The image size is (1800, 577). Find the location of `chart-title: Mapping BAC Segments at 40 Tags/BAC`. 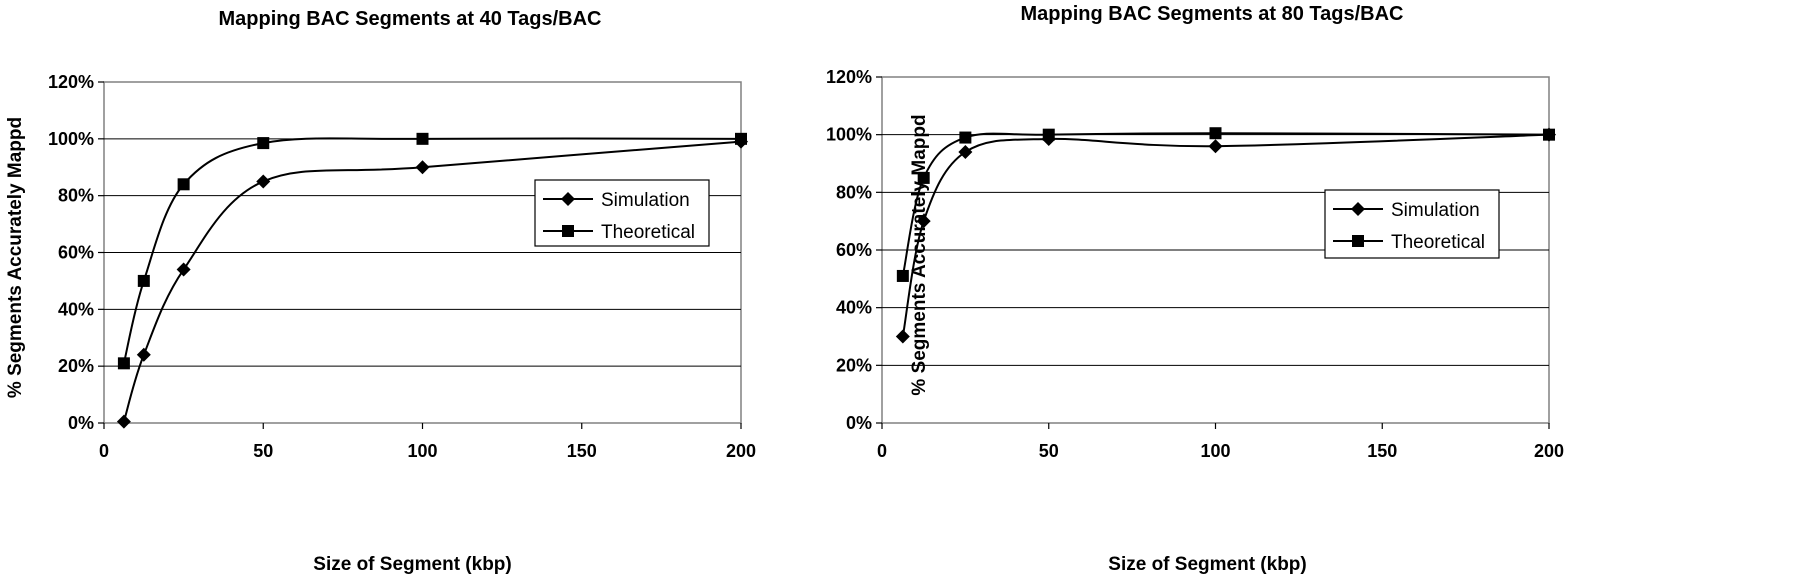

chart-title: Mapping BAC Segments at 40 Tags/BAC is located at coordinates (409, 19).